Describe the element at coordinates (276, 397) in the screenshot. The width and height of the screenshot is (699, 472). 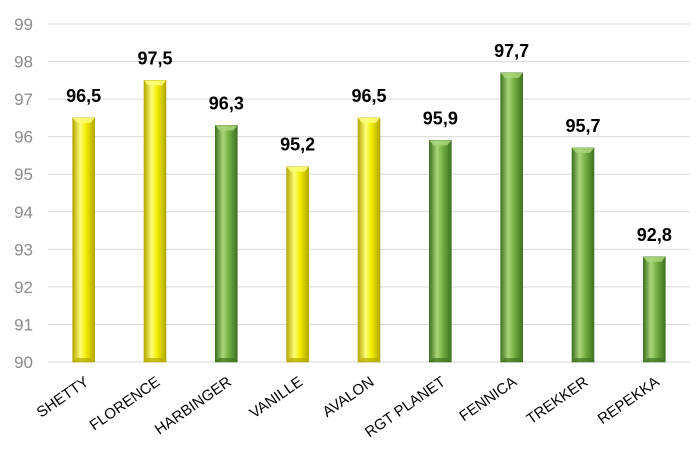
I see `x-tick-label: VANILLE` at that location.